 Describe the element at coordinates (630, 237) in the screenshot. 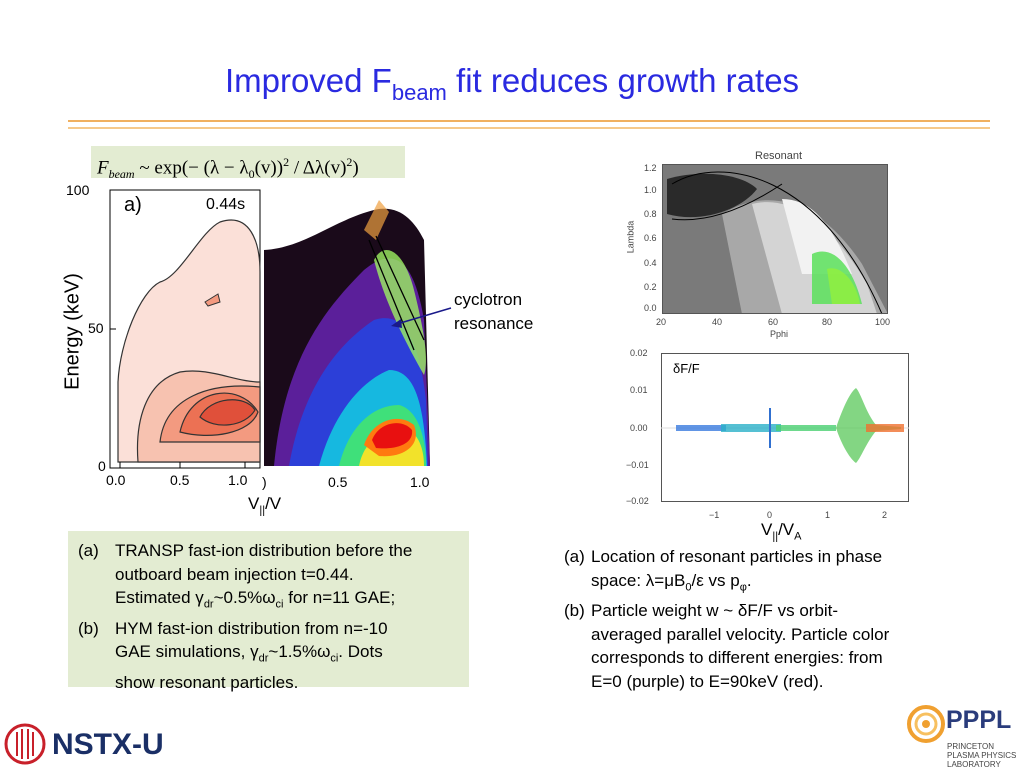

I see `resonant-ylabel: Lambda` at that location.